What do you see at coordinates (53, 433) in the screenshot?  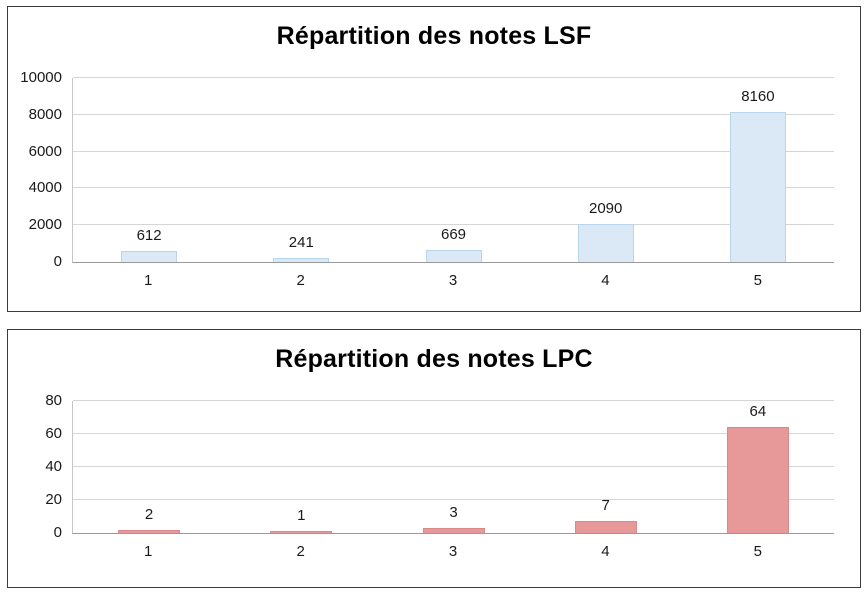 I see `y-tick-label: 60` at bounding box center [53, 433].